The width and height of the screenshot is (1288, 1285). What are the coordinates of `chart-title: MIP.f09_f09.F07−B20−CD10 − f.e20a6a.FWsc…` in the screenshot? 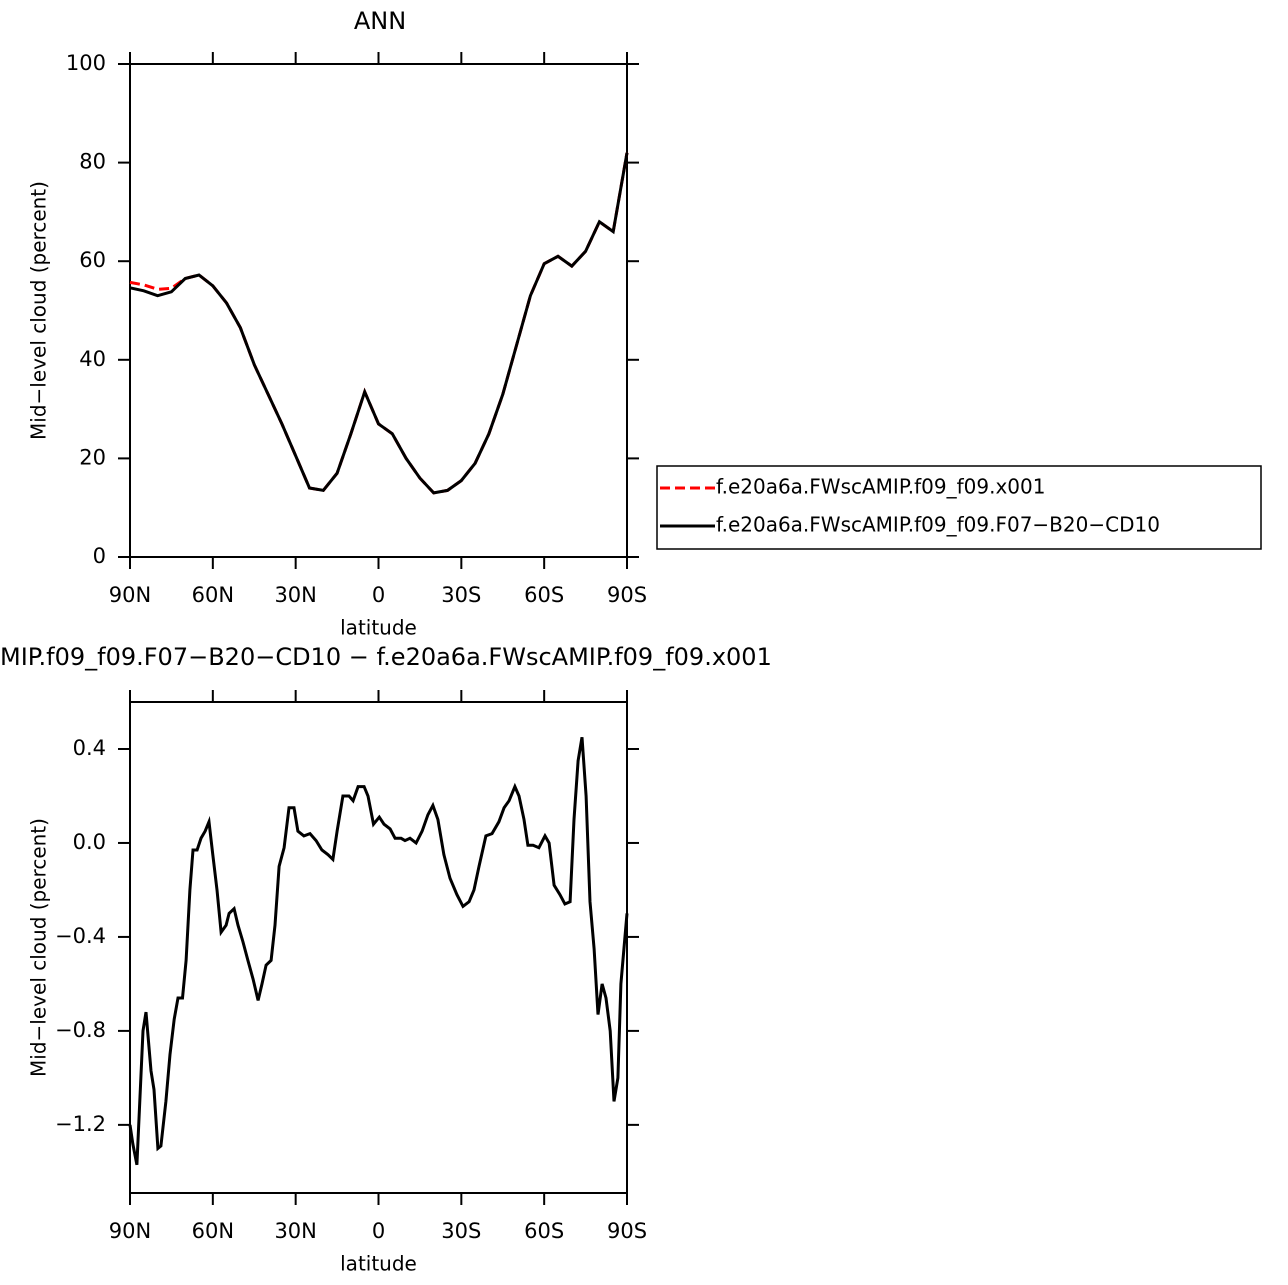 It's located at (386, 657).